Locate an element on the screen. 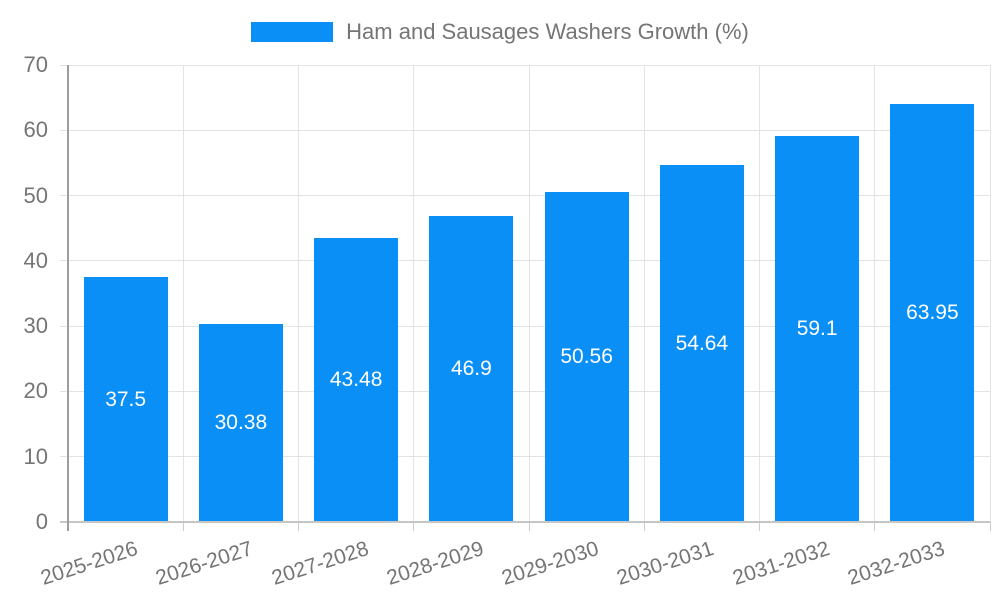 This screenshot has width=1000, height=600. bar: 50.56 is located at coordinates (586, 356).